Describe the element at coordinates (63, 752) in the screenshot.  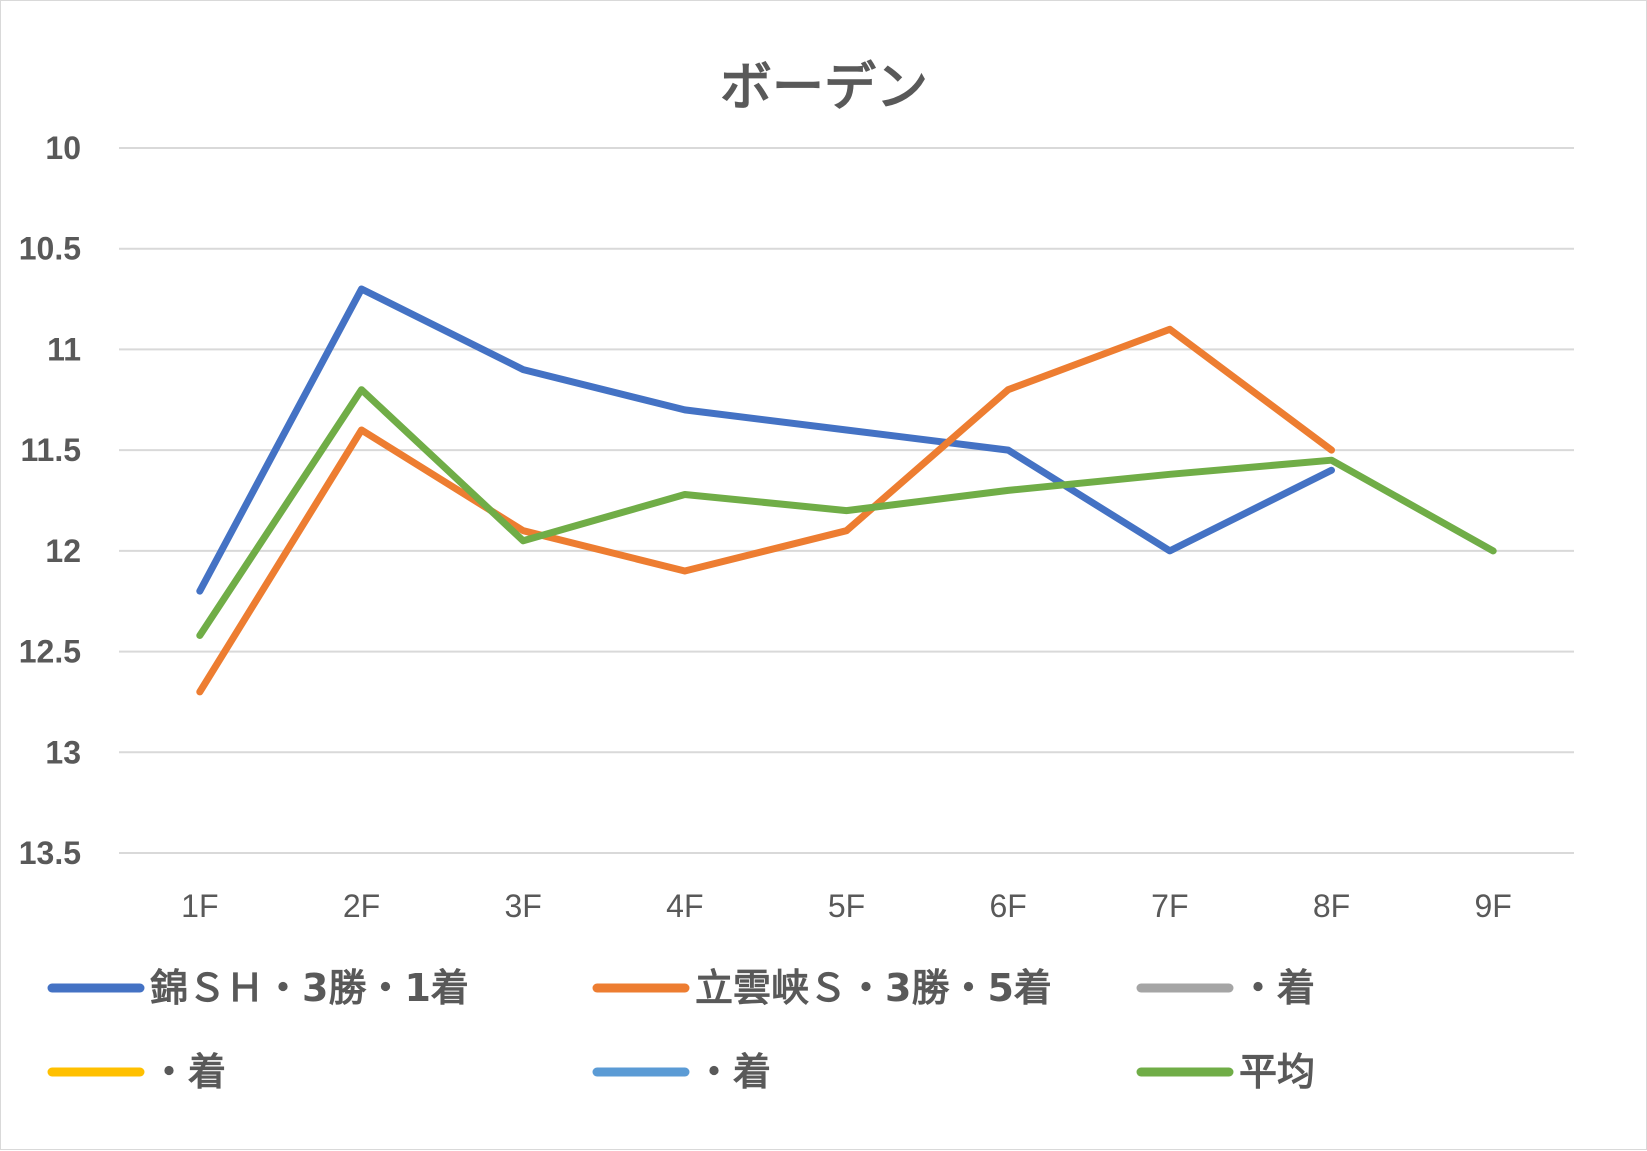
I see `y-tick-label: 13` at that location.